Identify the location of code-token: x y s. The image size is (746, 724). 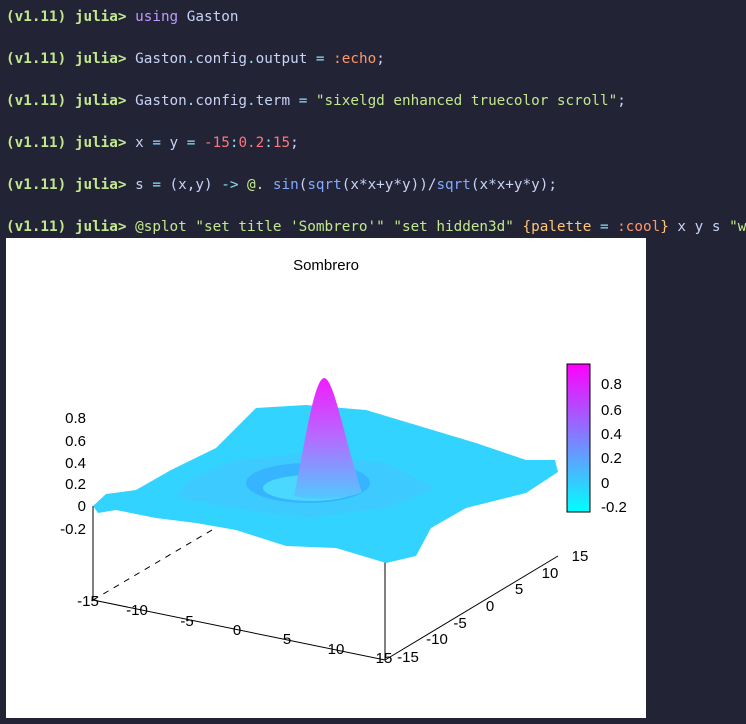
(699, 227).